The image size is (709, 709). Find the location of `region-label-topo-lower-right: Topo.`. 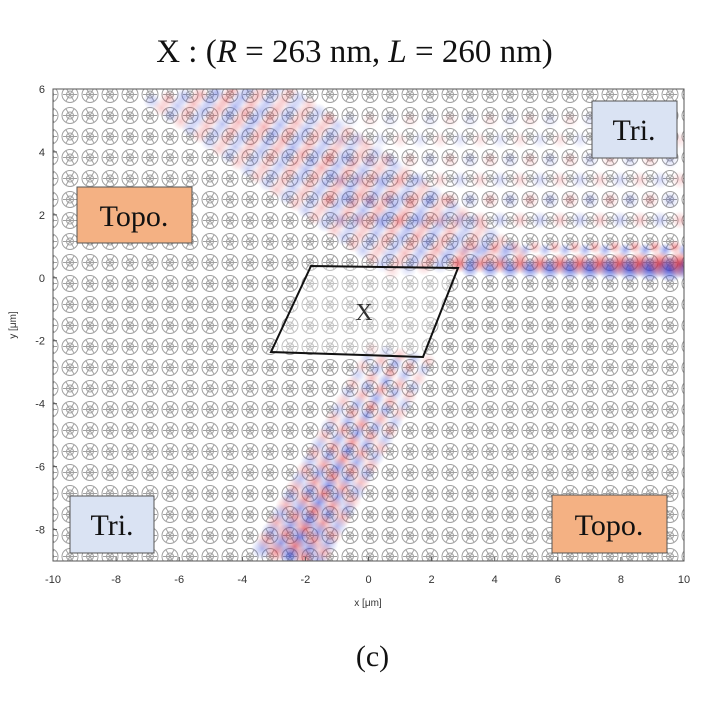

region-label-topo-lower-right: Topo. is located at coordinates (609, 524).